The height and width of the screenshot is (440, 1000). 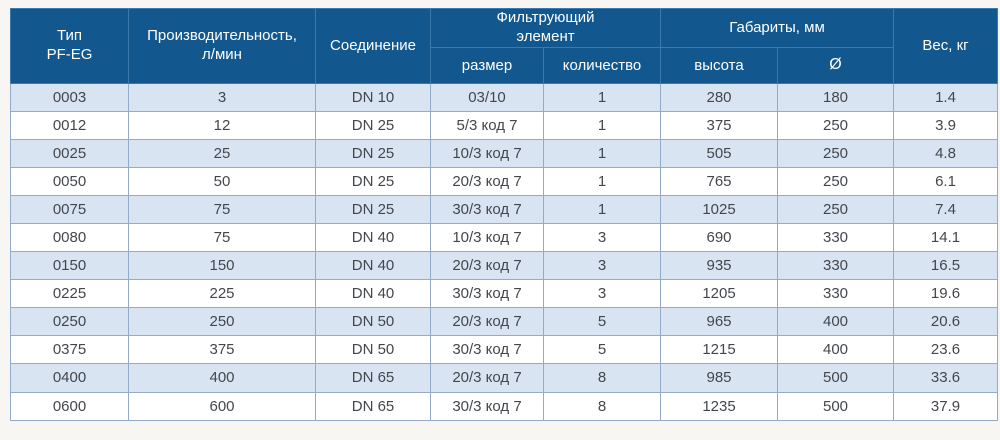 I want to click on table-cell: 4.8, so click(x=945, y=153).